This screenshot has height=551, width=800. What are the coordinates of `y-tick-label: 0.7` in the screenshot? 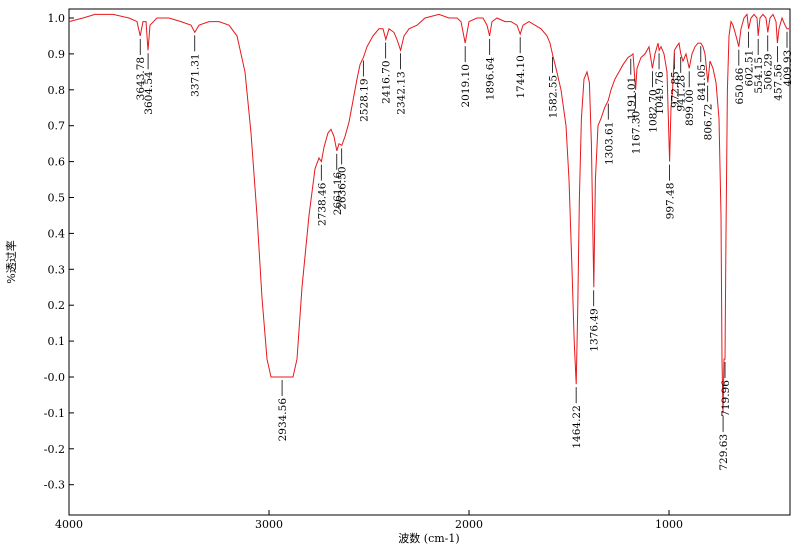 It's located at (57, 126).